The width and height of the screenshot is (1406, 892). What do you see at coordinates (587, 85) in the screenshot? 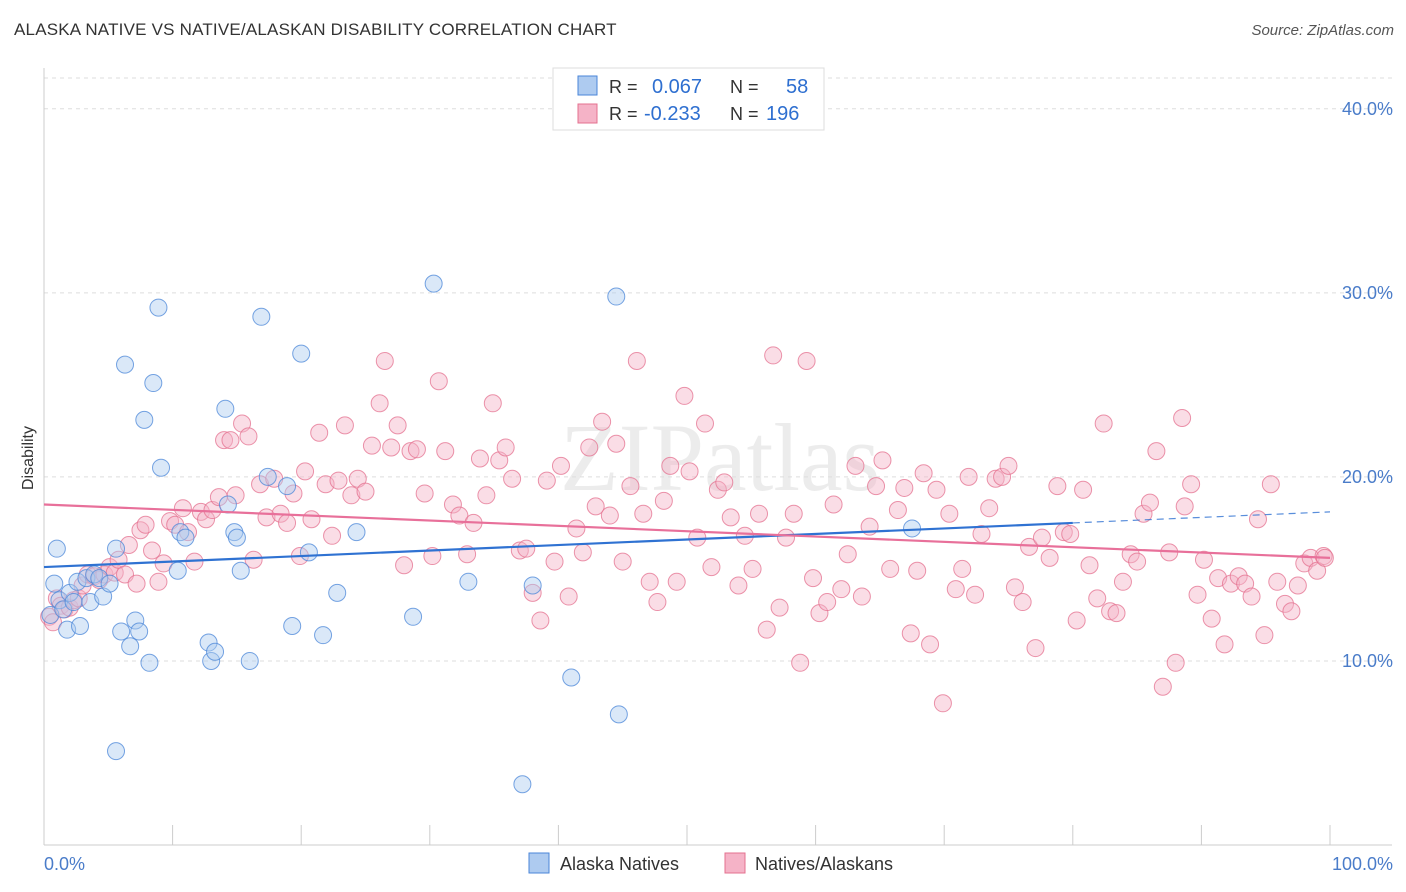
I see `stats-swatch-blue` at bounding box center [587, 85].